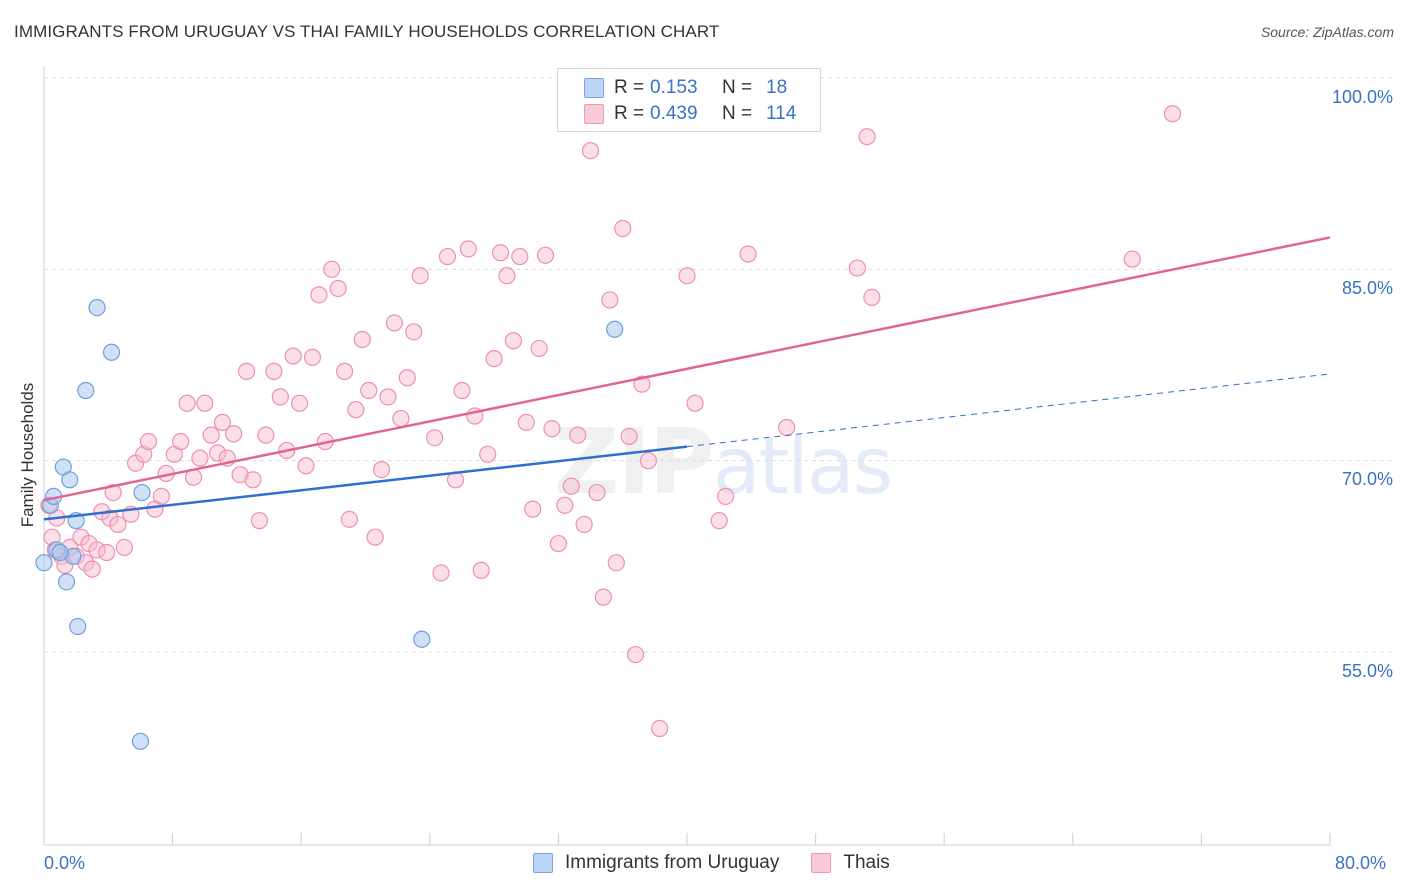 This screenshot has height=892, width=1406. I want to click on legend-row-uruguay: R = 0.153 N = 18, so click(685, 88).